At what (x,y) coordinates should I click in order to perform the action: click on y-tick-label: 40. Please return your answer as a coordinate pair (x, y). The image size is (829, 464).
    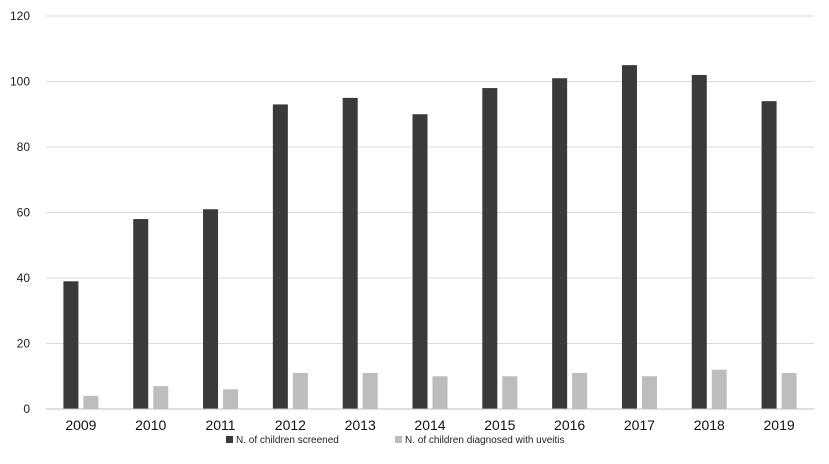
    Looking at the image, I should click on (24, 278).